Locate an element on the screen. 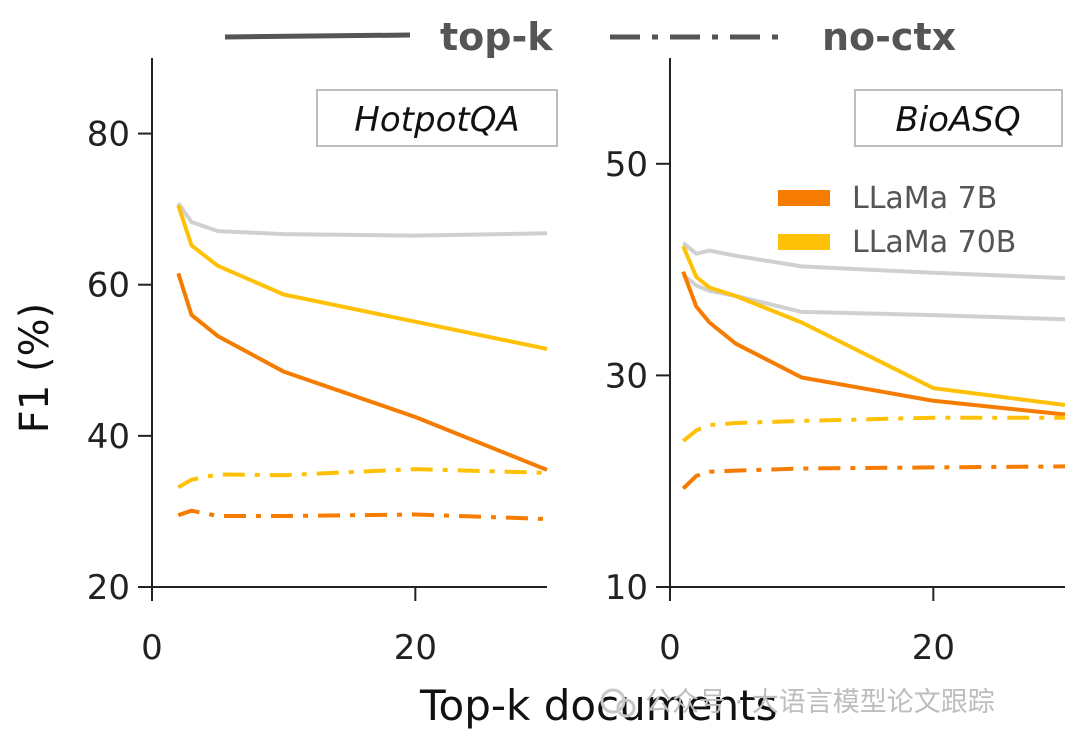  watermark: 公众号 · 大语言模型论文跟踪 is located at coordinates (797, 702).